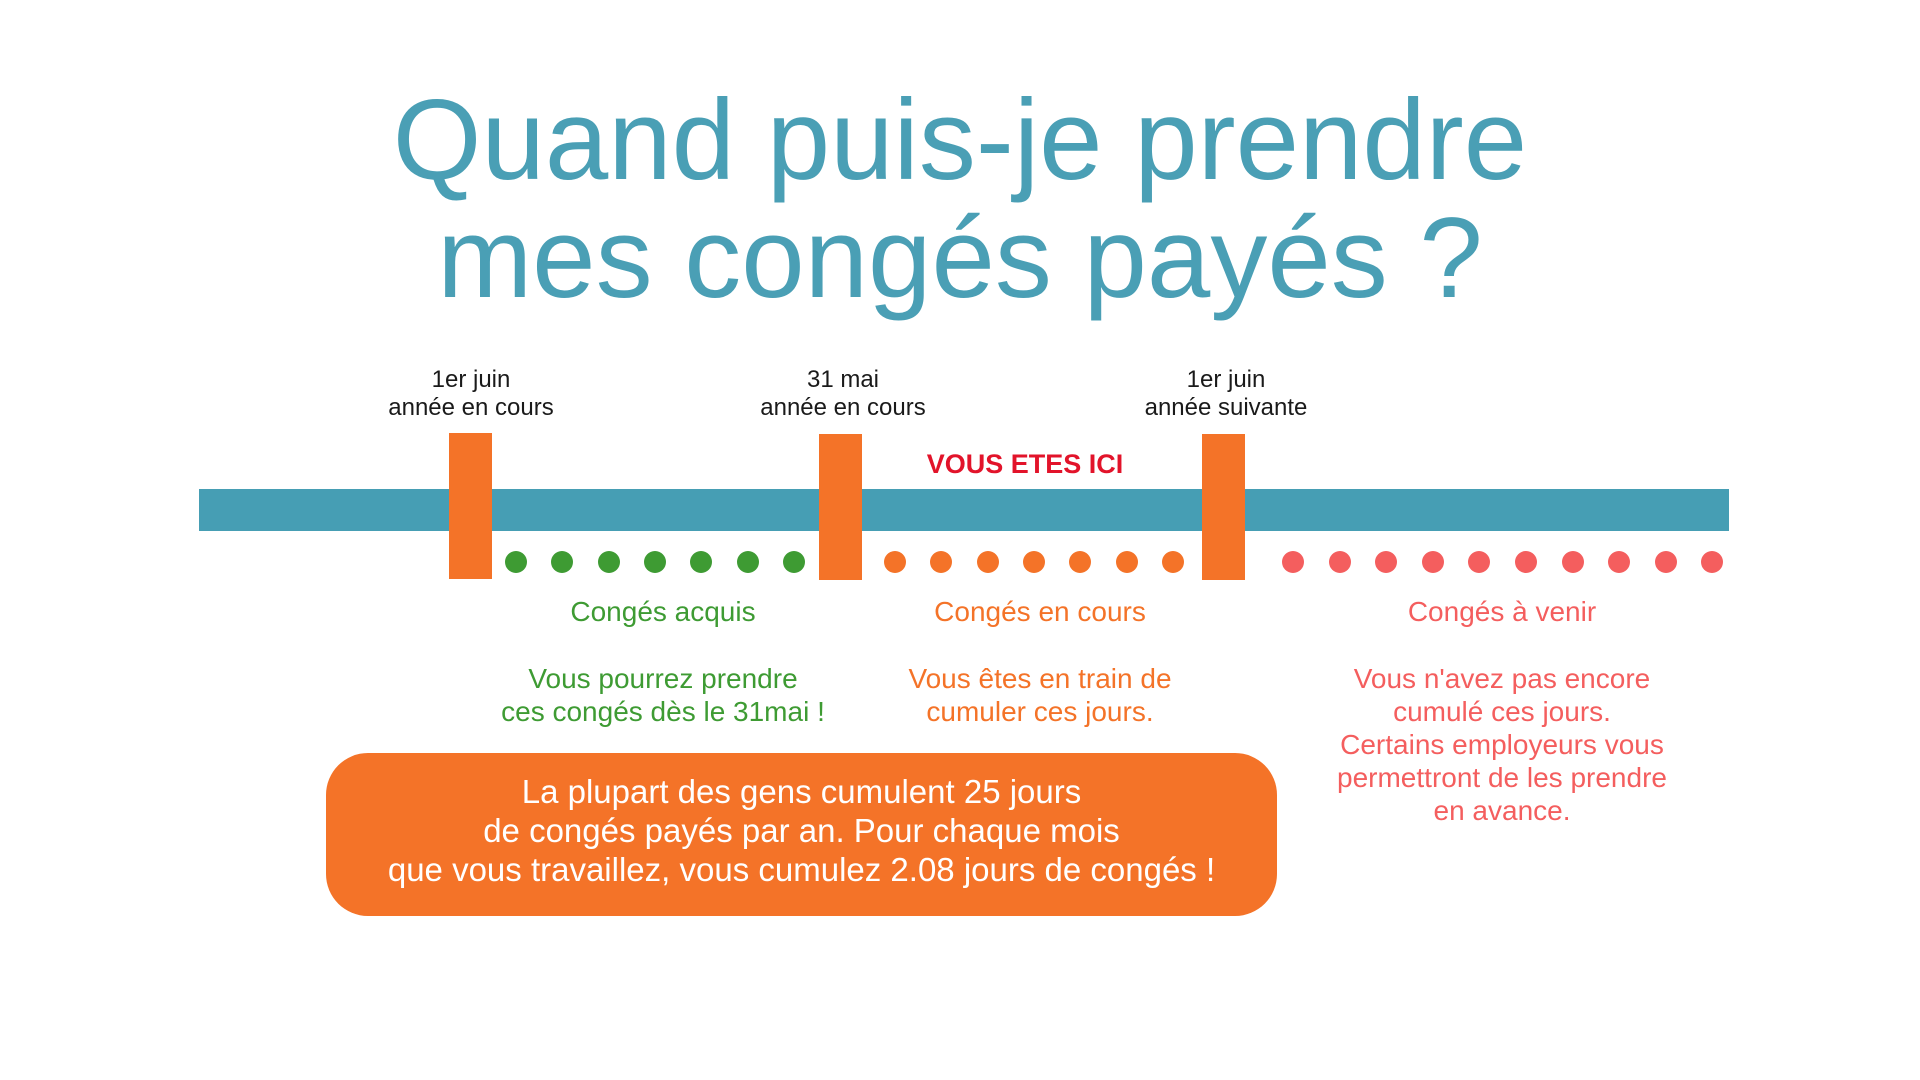  I want to click on timeline-marker-middle, so click(840, 507).